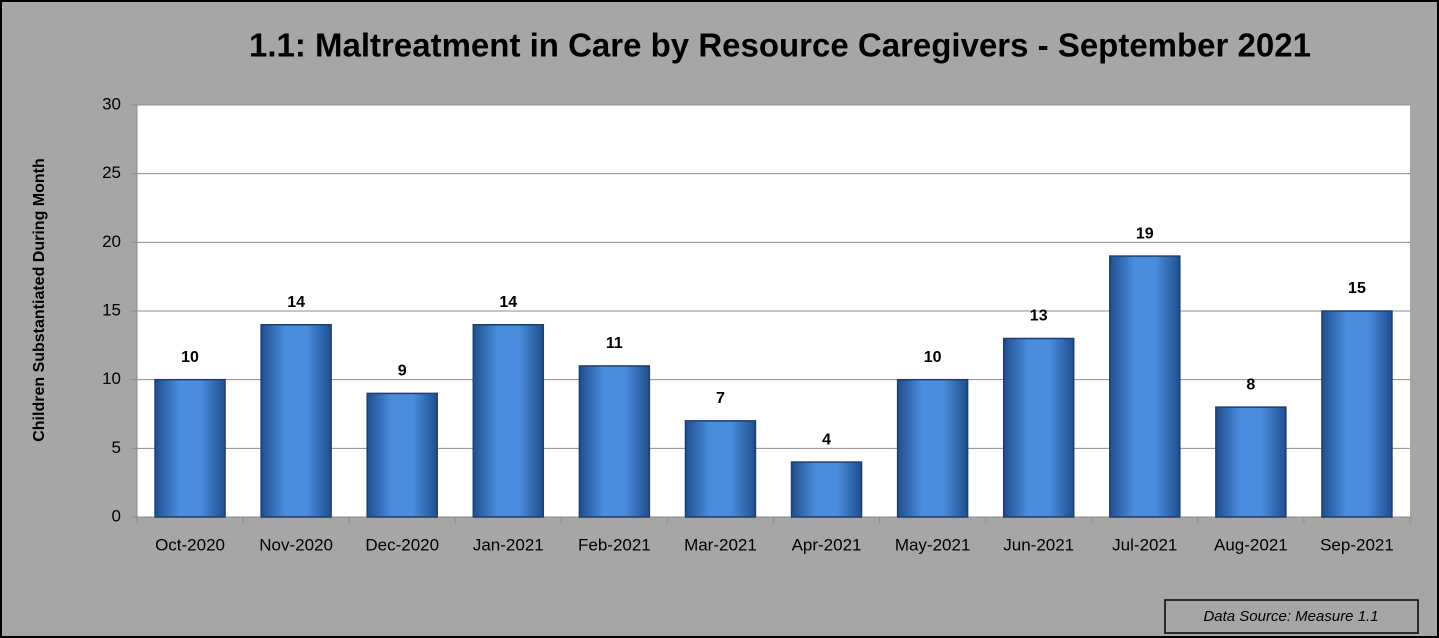 The image size is (1439, 638). Describe the element at coordinates (614, 343) in the screenshot. I see `data-label: 11` at that location.